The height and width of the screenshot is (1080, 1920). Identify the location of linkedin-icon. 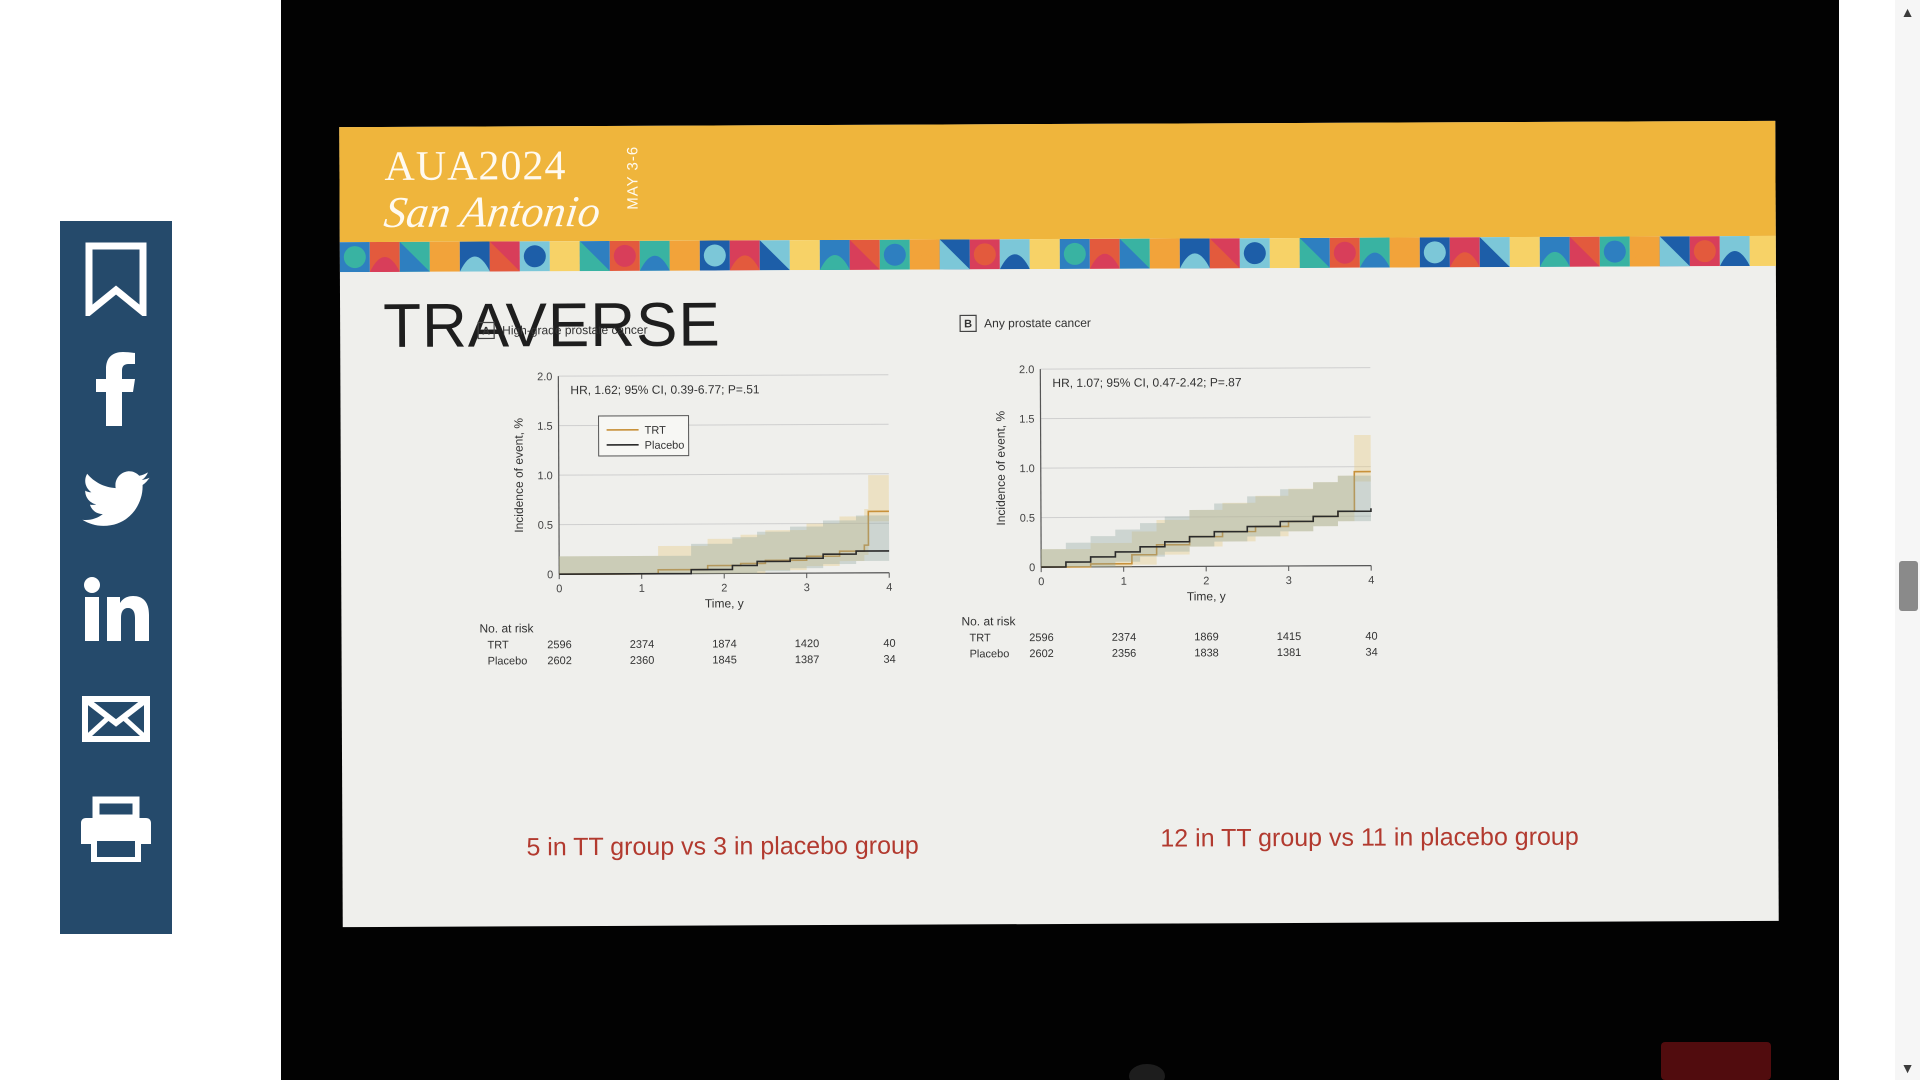
(116, 609).